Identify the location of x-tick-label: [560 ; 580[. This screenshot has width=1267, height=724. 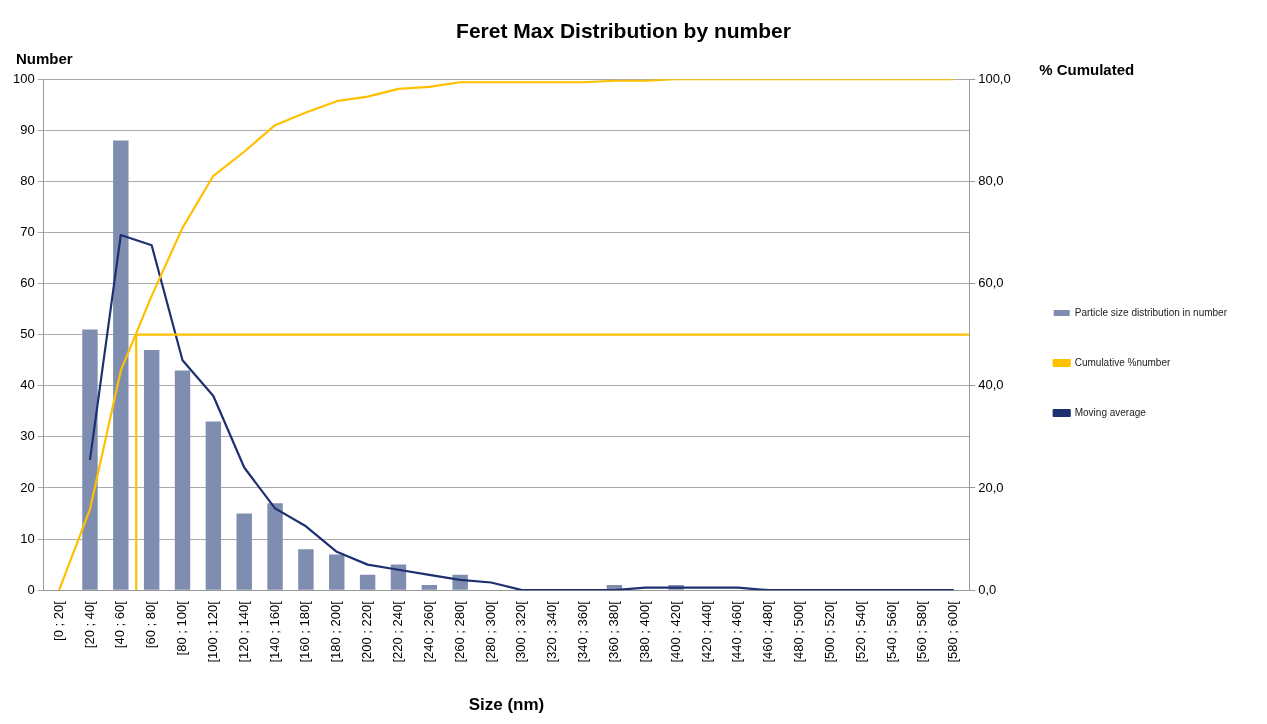
(922, 631).